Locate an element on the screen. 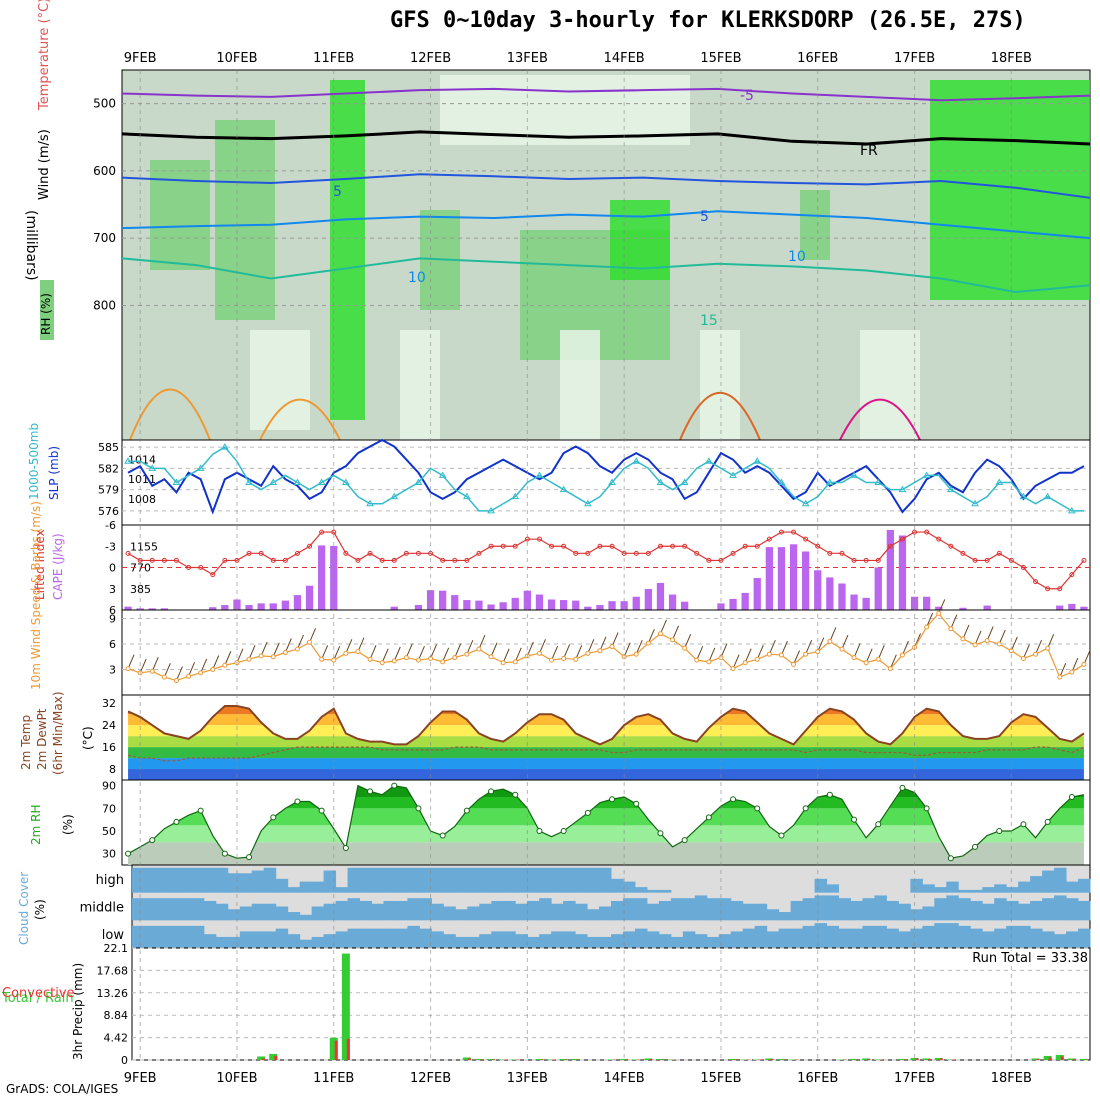 This screenshot has height=1100, width=1100. slp-axis-label: SLP (mb) is located at coordinates (54, 473).